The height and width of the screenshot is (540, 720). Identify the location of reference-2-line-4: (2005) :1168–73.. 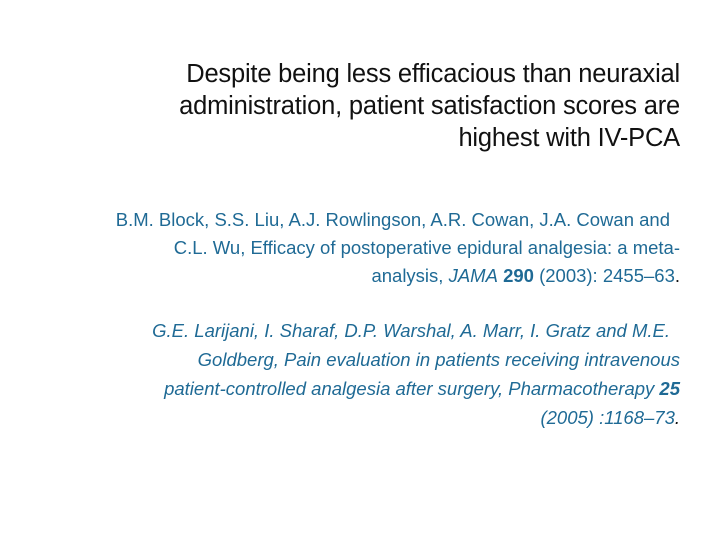
(355, 417).